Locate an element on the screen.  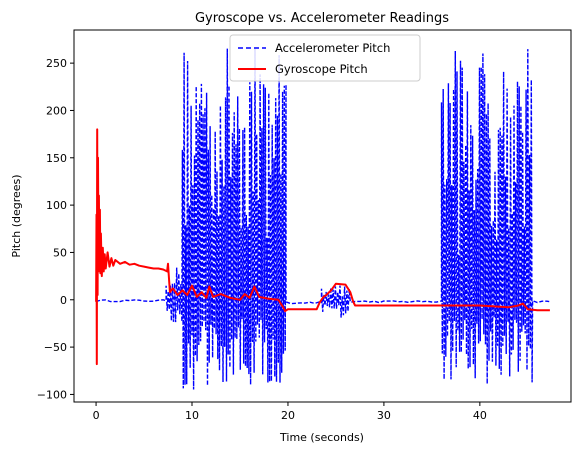
y-tick-label: −100 is located at coordinates (52, 394).